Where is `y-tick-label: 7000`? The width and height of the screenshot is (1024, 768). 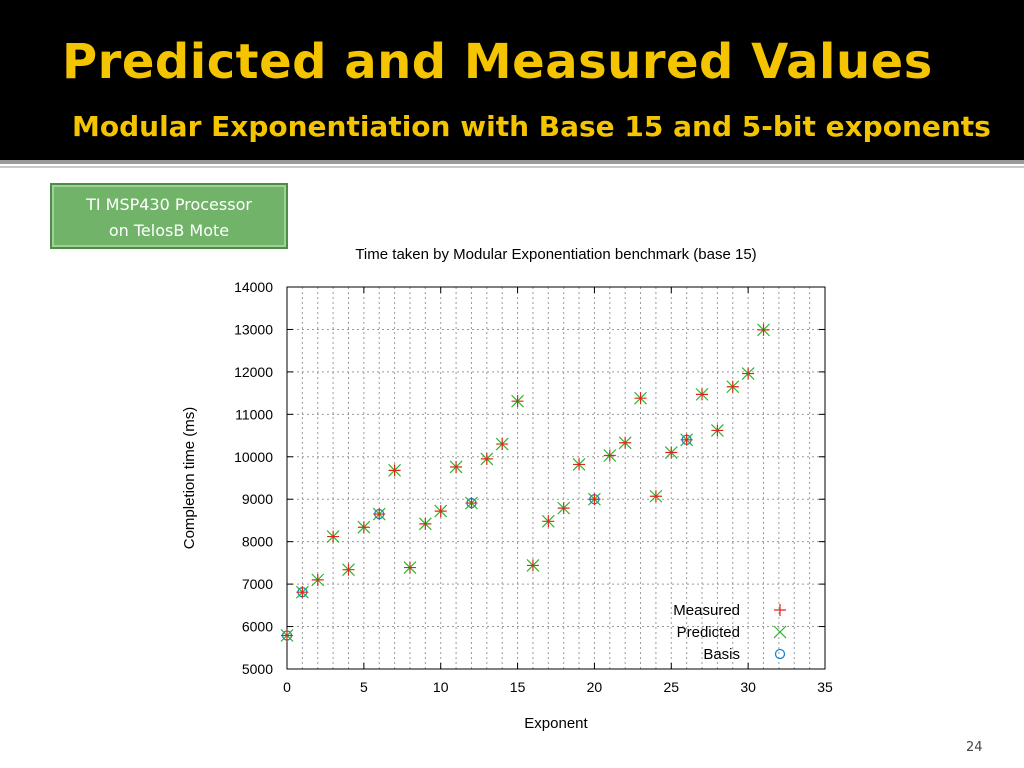
y-tick-label: 7000 is located at coordinates (257, 584).